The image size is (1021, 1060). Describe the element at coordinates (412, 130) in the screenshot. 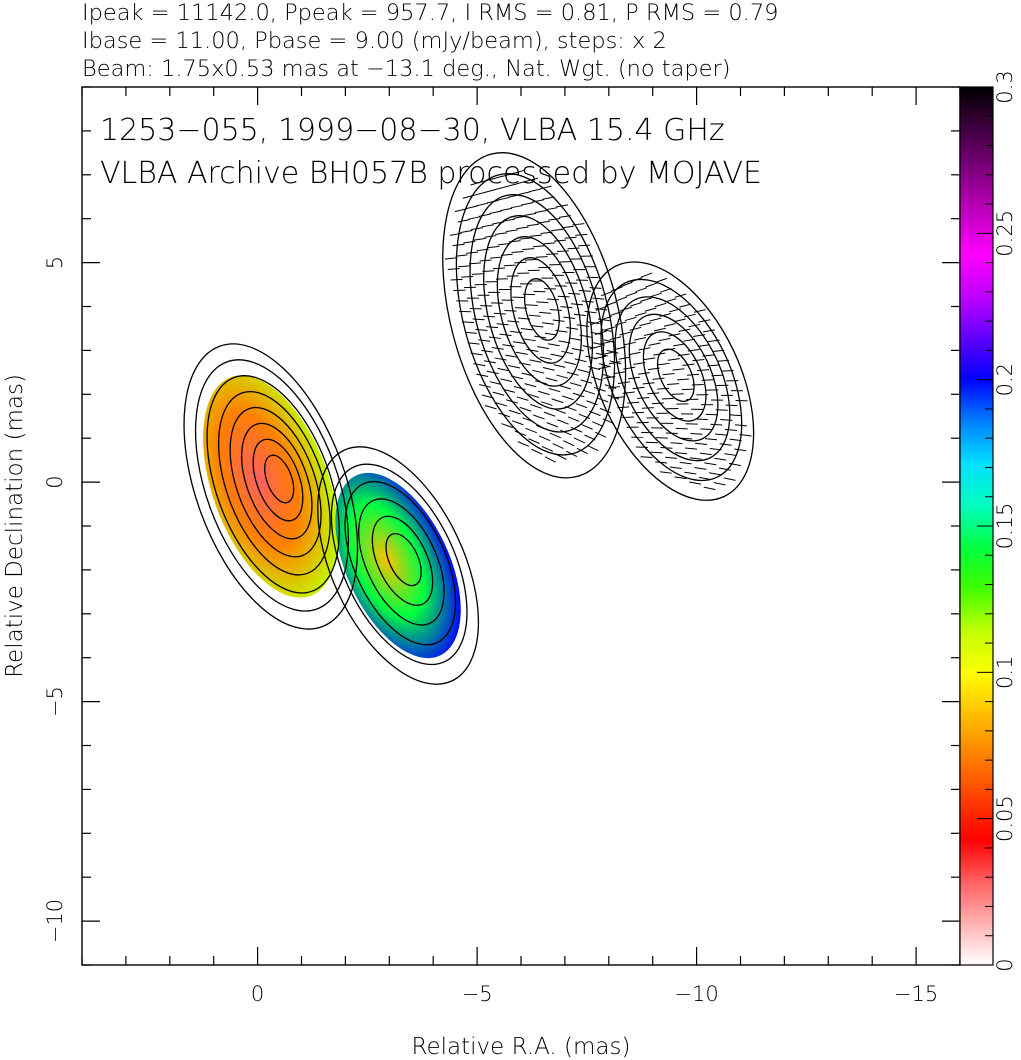

I see `plot-title-line-1: 1253−055, 1999−08−30, VLBA 15.4 GHz` at that location.